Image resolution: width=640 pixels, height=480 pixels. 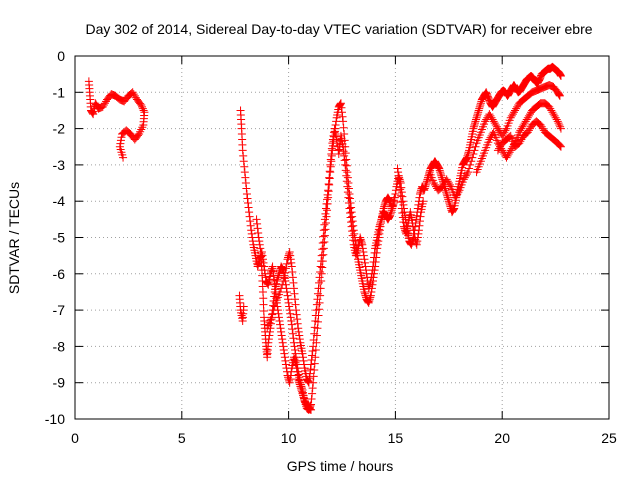 What do you see at coordinates (14, 238) in the screenshot?
I see `y-axis-label: SDTVAR / TECUs` at bounding box center [14, 238].